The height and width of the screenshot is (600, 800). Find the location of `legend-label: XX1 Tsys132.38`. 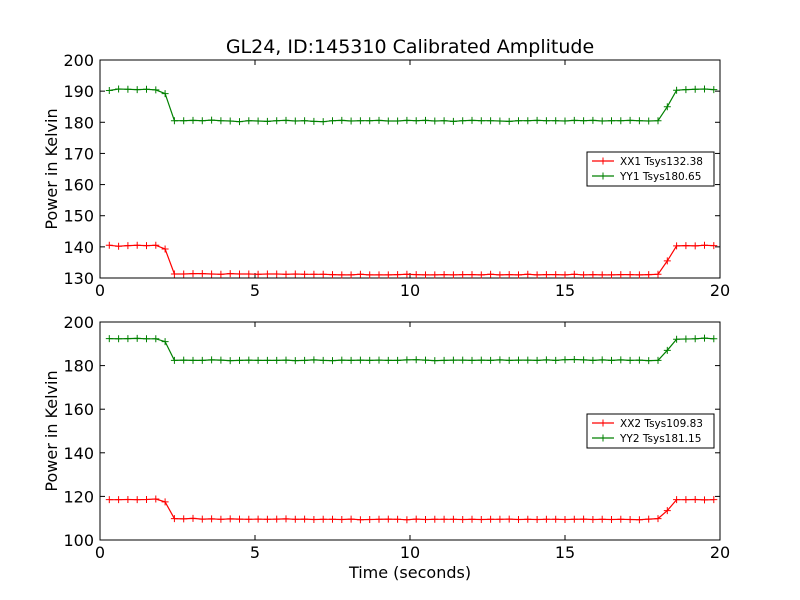

legend-label: XX1 Tsys132.38 is located at coordinates (661, 162).